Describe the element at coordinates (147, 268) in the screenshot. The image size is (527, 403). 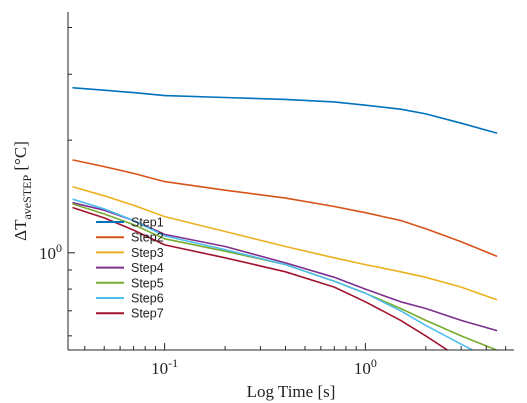
I see `legend-label: Step4` at that location.